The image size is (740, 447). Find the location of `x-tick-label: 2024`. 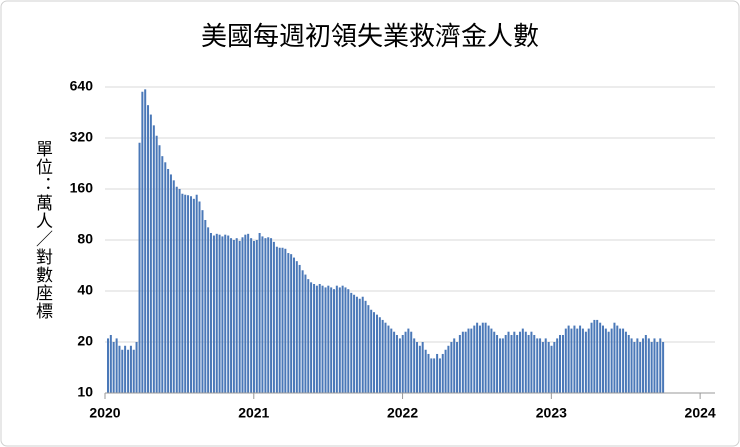

x-tick-label: 2024 is located at coordinates (700, 413).